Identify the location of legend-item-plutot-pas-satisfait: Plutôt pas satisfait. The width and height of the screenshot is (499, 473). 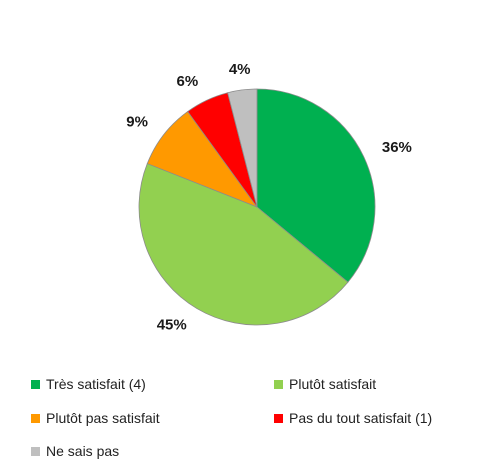
(95, 418).